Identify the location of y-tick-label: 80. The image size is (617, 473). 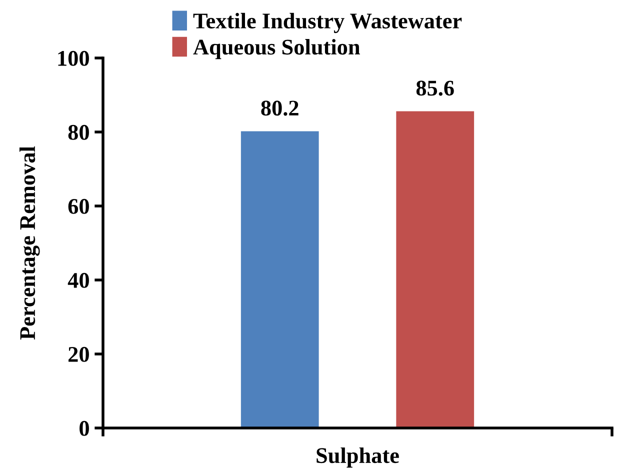
(78, 132).